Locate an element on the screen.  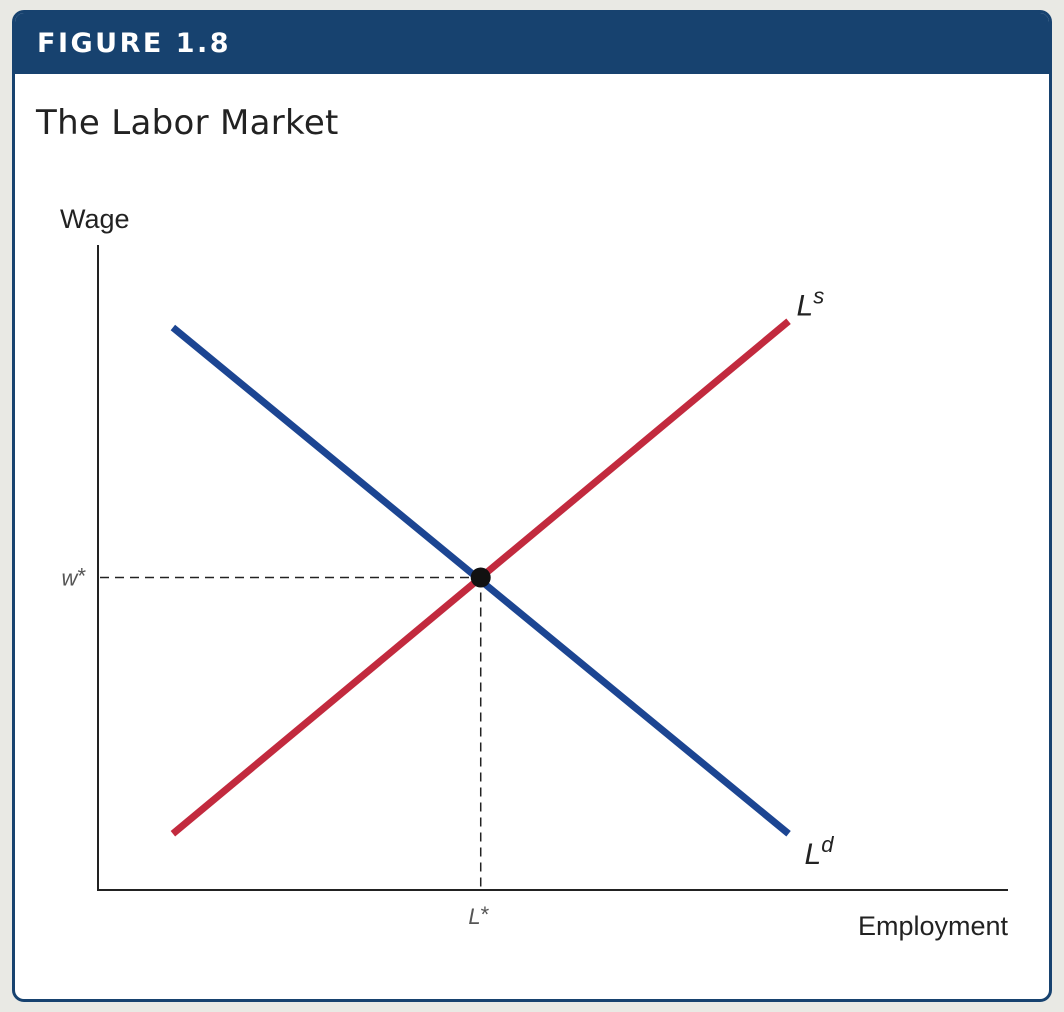
x-tick-label: L* is located at coordinates (478, 915).